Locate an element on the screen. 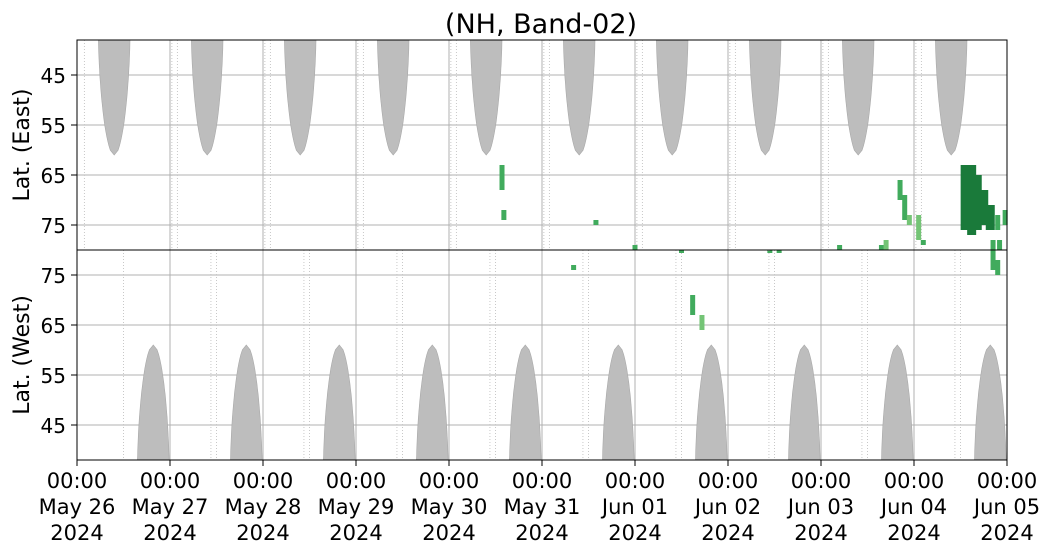  xtick-label: May 28 is located at coordinates (263, 507).